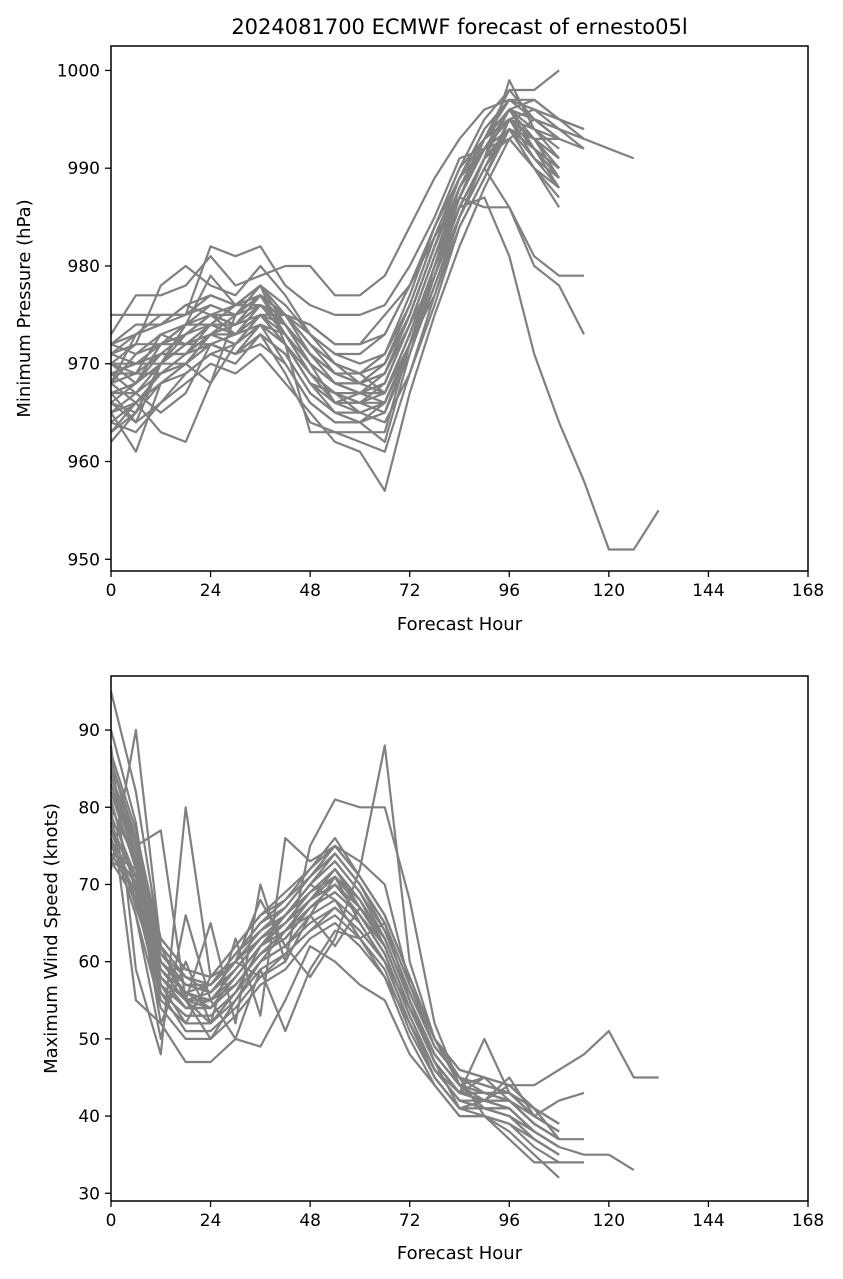  I want to click on pressure-y-ticks: 950 960 970 980 990 1000, so click(84, 315).